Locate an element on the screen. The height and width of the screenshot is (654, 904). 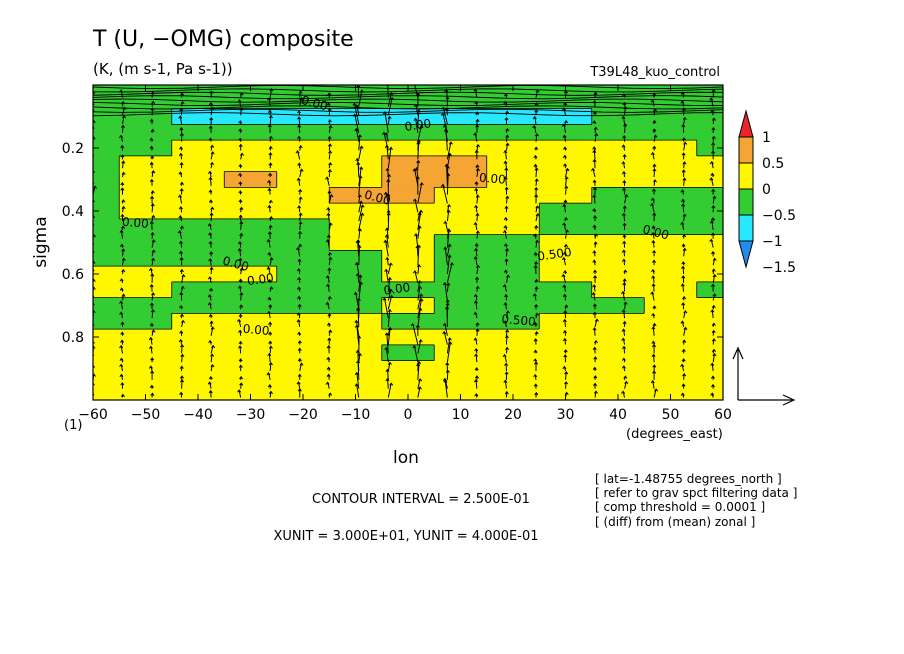
x-tick-label: −10 is located at coordinates (356, 415).